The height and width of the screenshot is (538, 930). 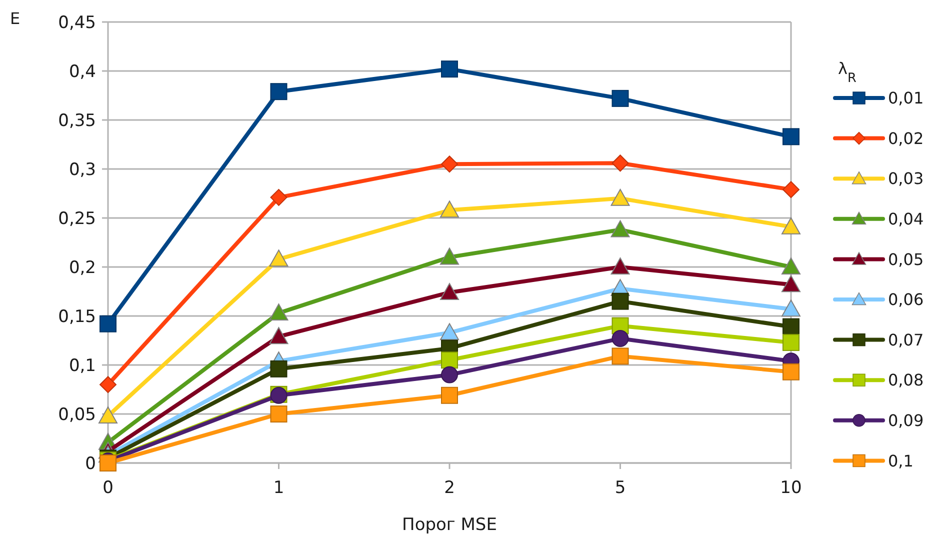 I want to click on x-tick-label: 0, so click(x=108, y=488).